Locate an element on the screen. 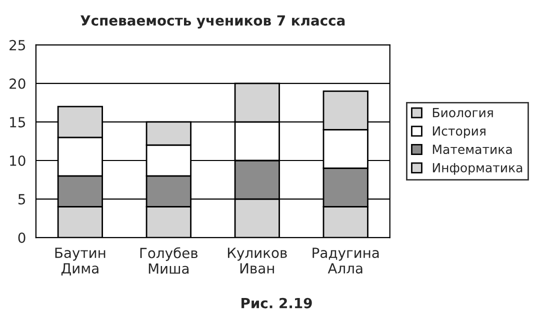 This screenshot has width=553, height=321. y-tick-label: 5 is located at coordinates (22, 199).